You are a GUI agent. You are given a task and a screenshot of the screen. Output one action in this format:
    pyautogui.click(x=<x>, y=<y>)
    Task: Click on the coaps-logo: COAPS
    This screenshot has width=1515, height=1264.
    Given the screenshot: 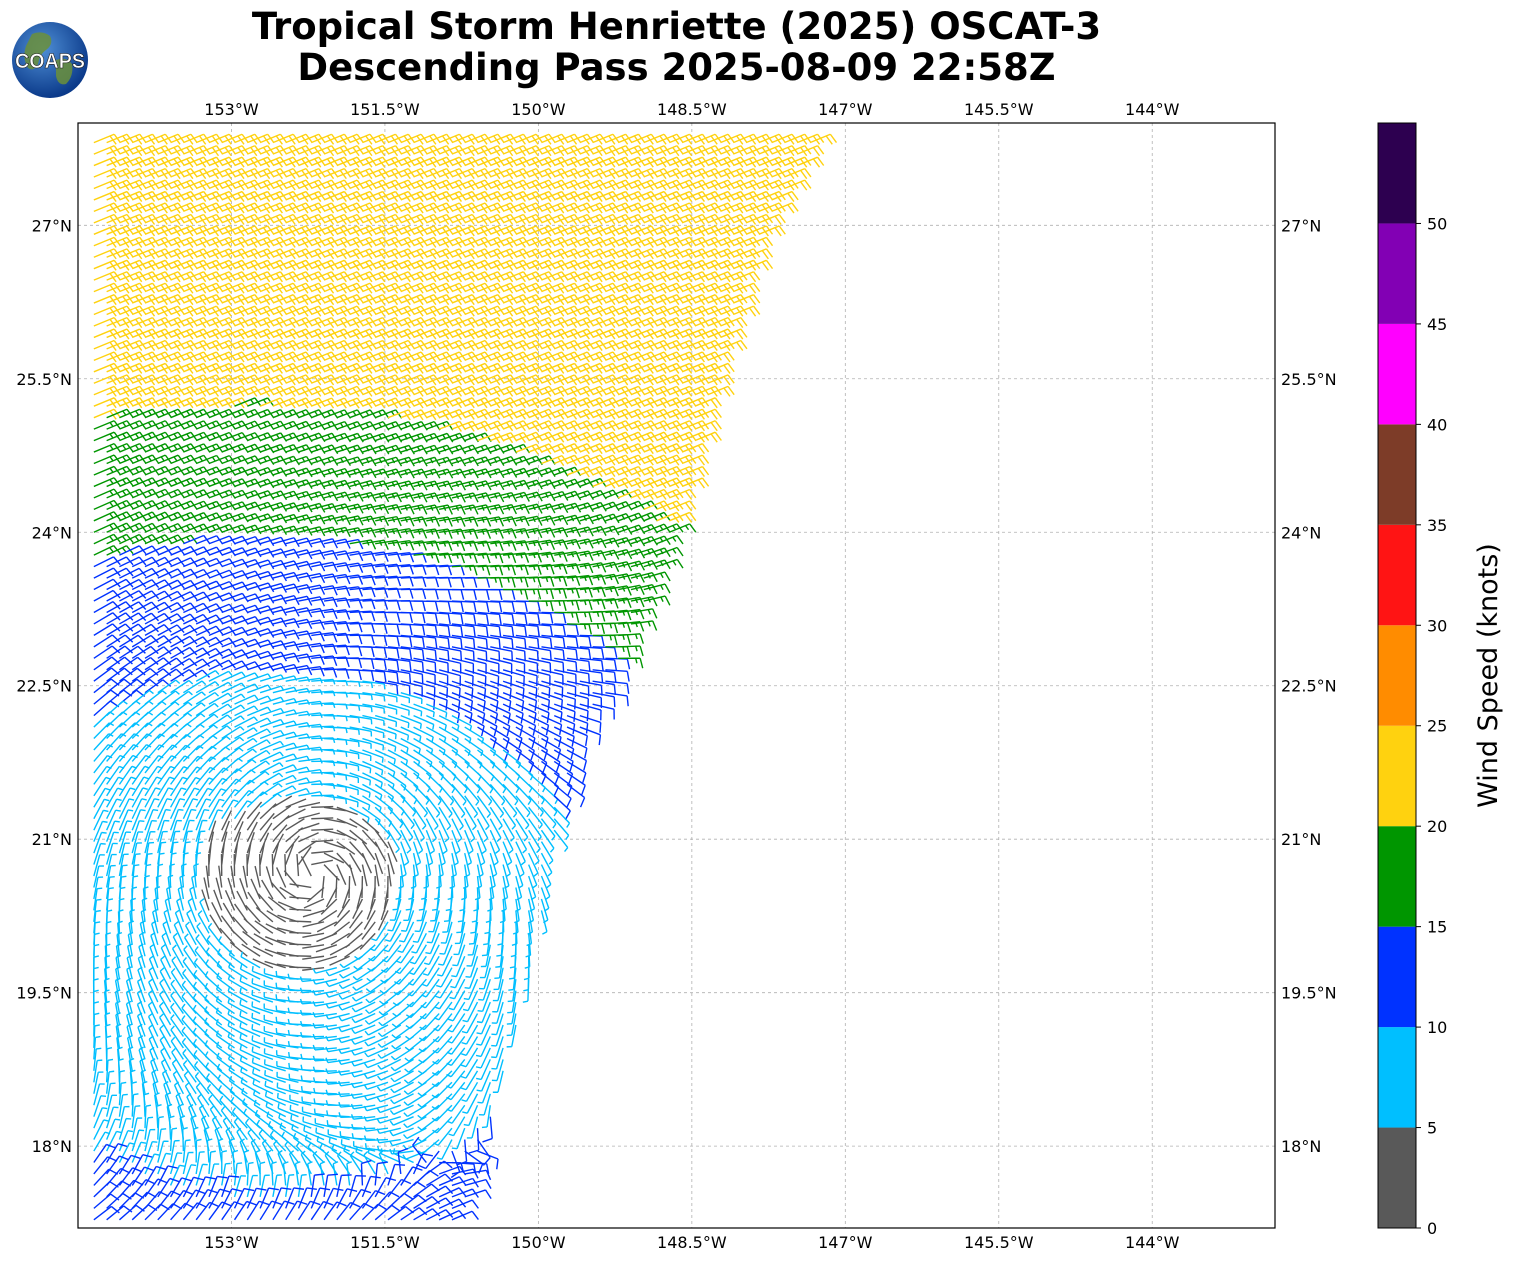 What is the action you would take?
    pyautogui.click(x=50, y=60)
    